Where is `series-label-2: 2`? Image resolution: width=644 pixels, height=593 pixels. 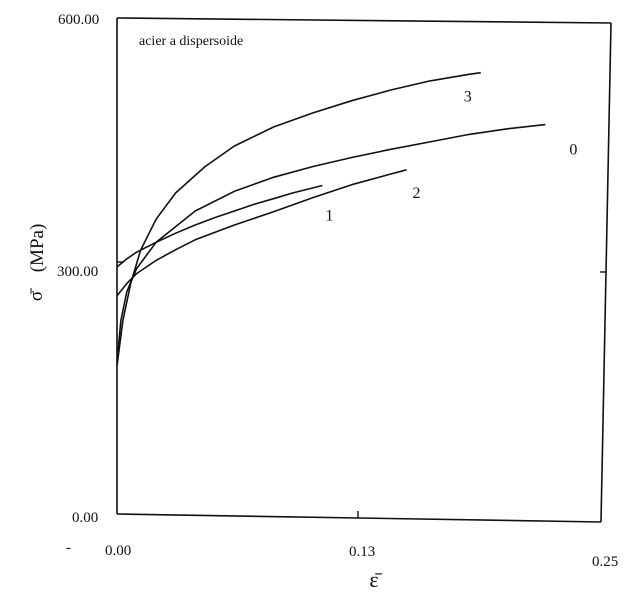 series-label-2: 2 is located at coordinates (417, 193).